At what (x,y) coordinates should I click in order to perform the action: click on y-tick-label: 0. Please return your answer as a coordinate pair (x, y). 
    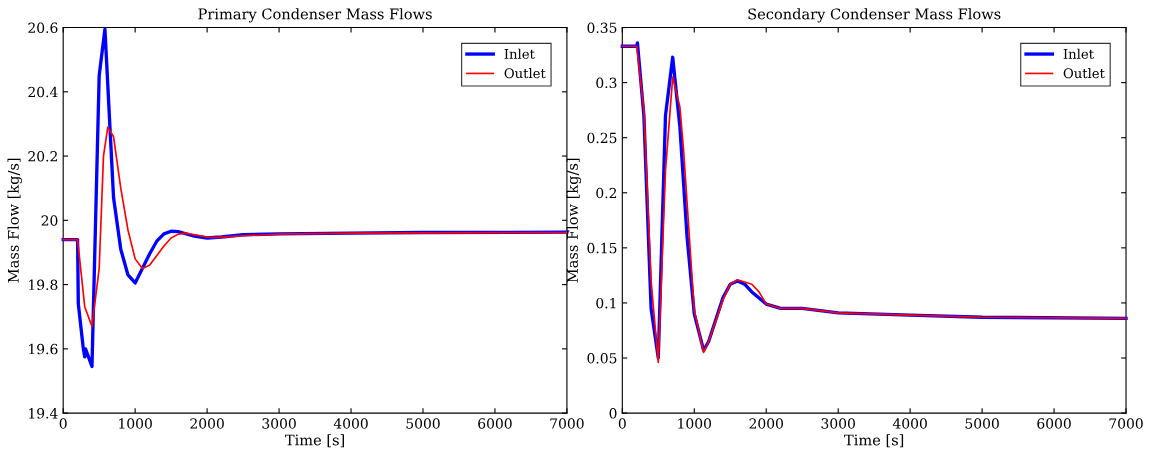
    Looking at the image, I should click on (613, 413).